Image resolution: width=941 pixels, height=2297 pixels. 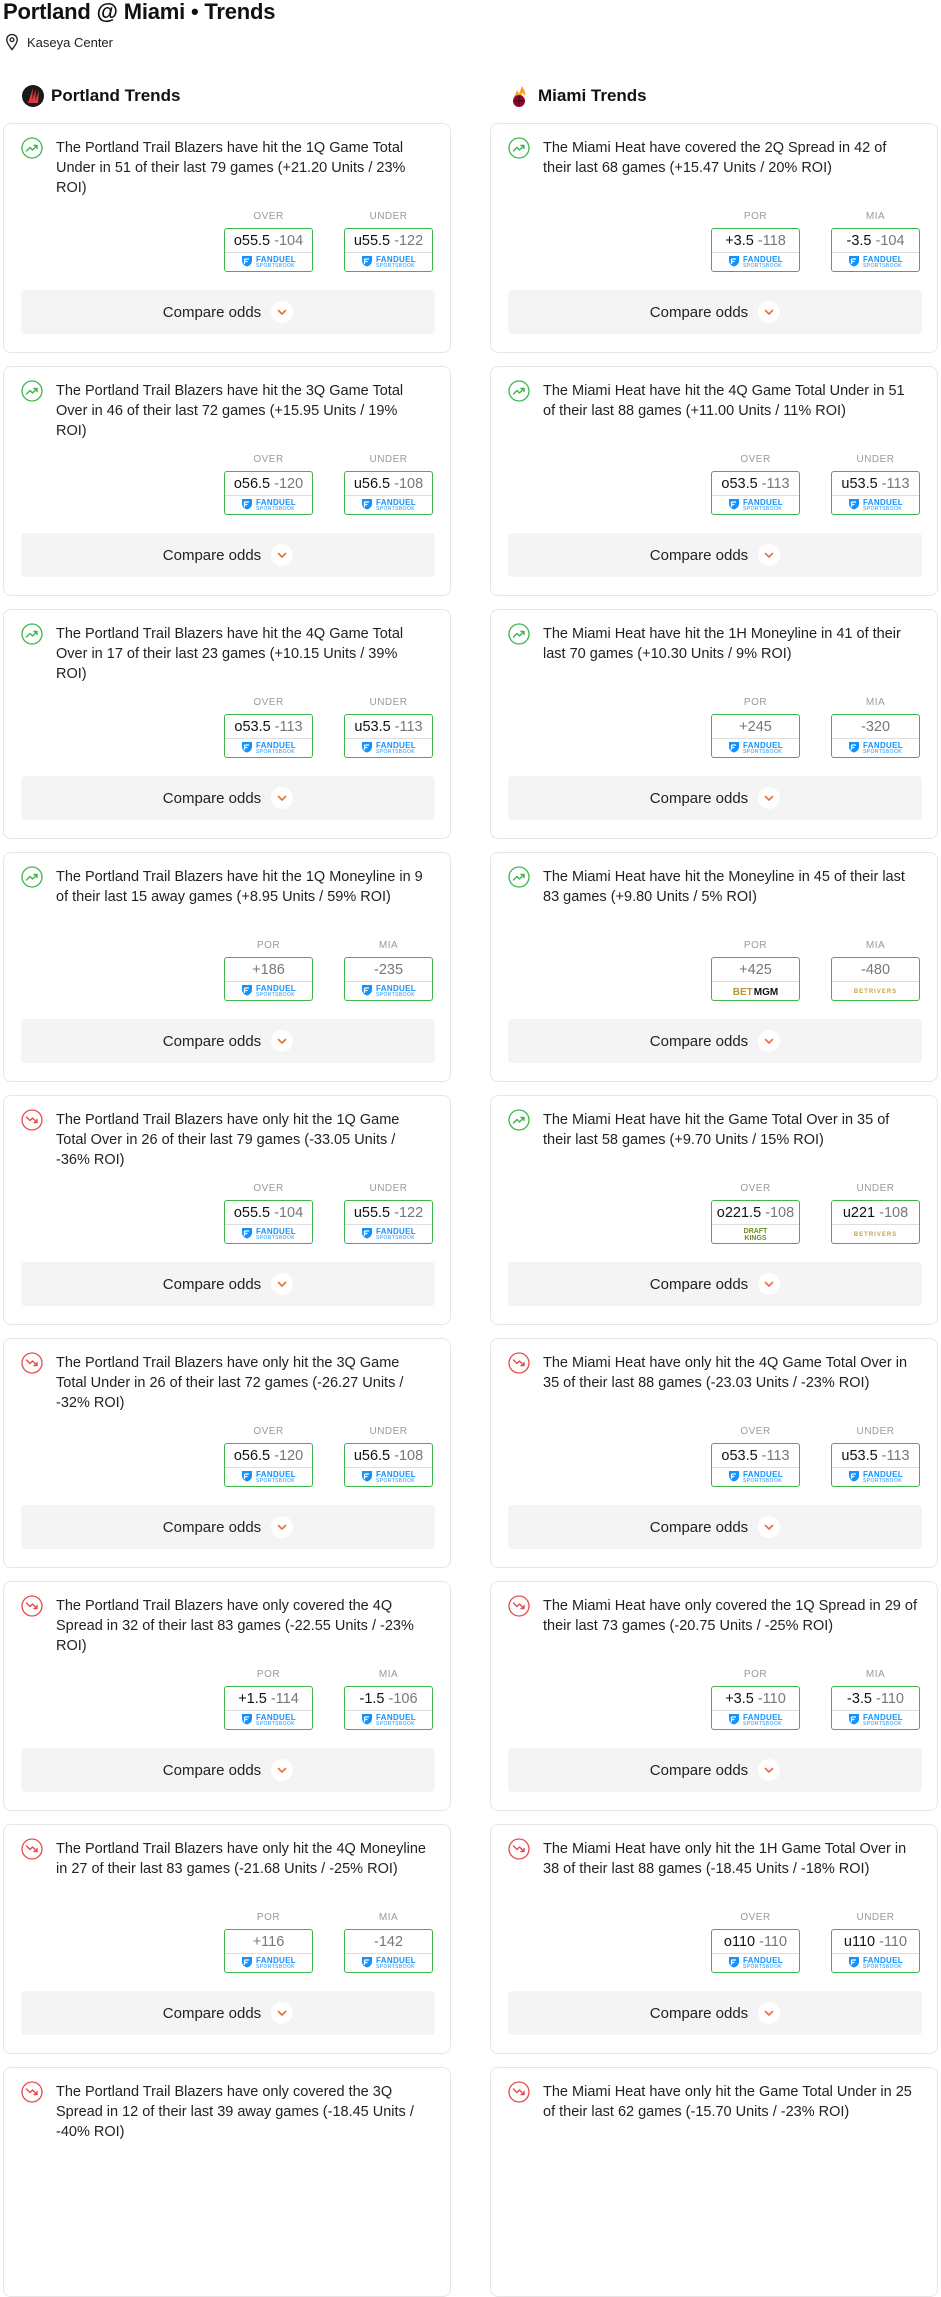 I want to click on odds-price: +425, so click(x=755, y=969).